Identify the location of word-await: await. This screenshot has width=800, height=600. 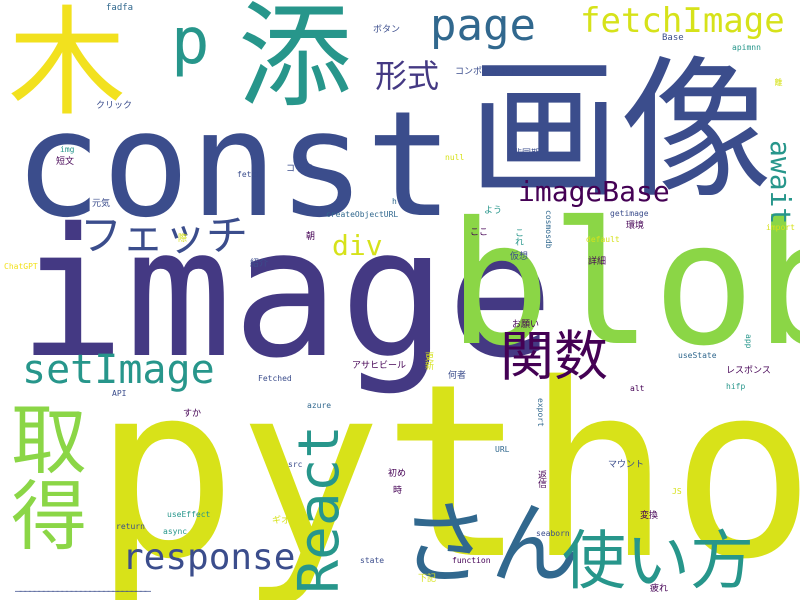
(780, 182).